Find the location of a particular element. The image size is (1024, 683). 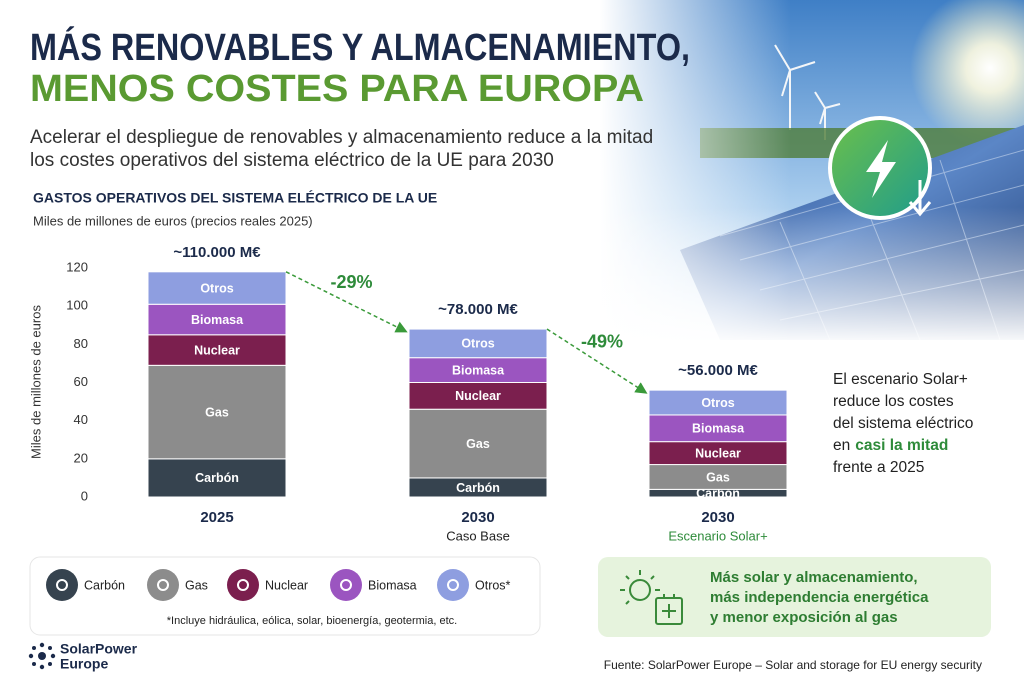

callout-highlight: casi la mitad is located at coordinates (901, 445).